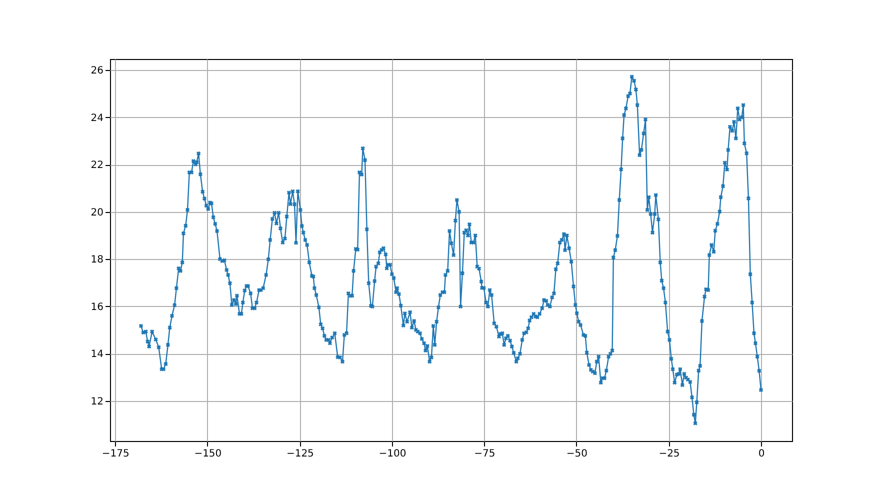 Image resolution: width=880 pixels, height=495 pixels. Describe the element at coordinates (97, 354) in the screenshot. I see `y-tick-label: 14` at that location.